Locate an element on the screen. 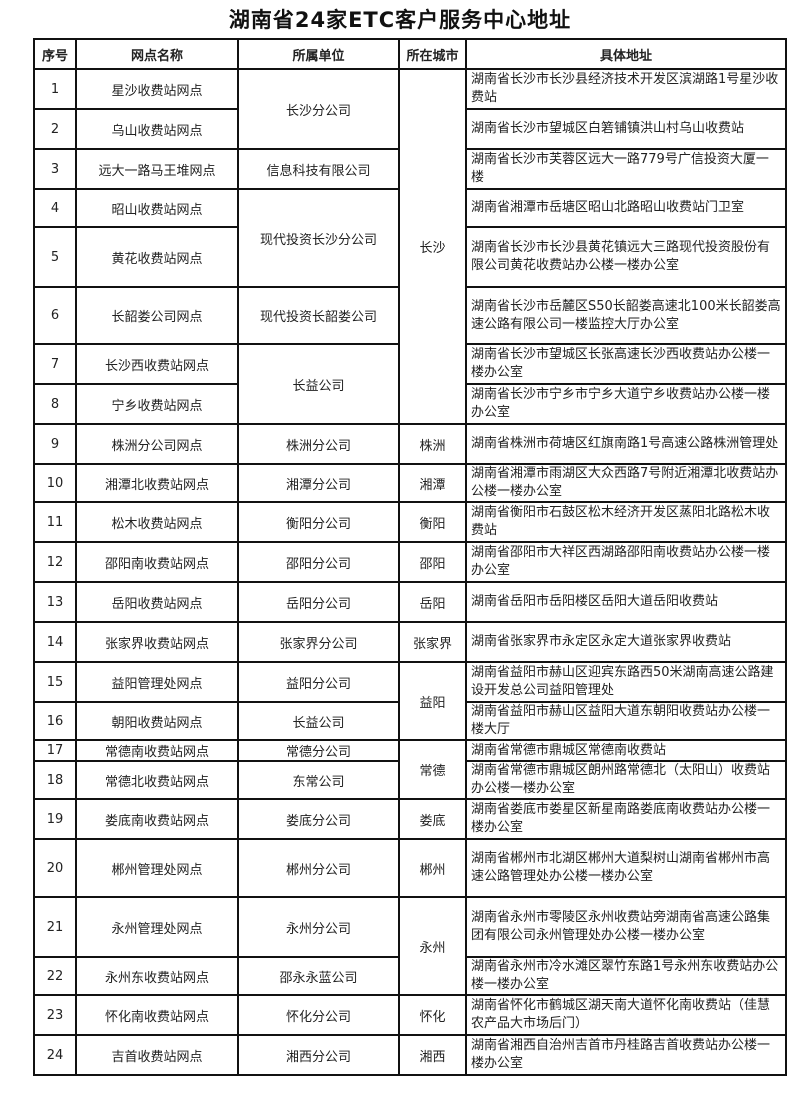  city: 湘潭 is located at coordinates (432, 483).